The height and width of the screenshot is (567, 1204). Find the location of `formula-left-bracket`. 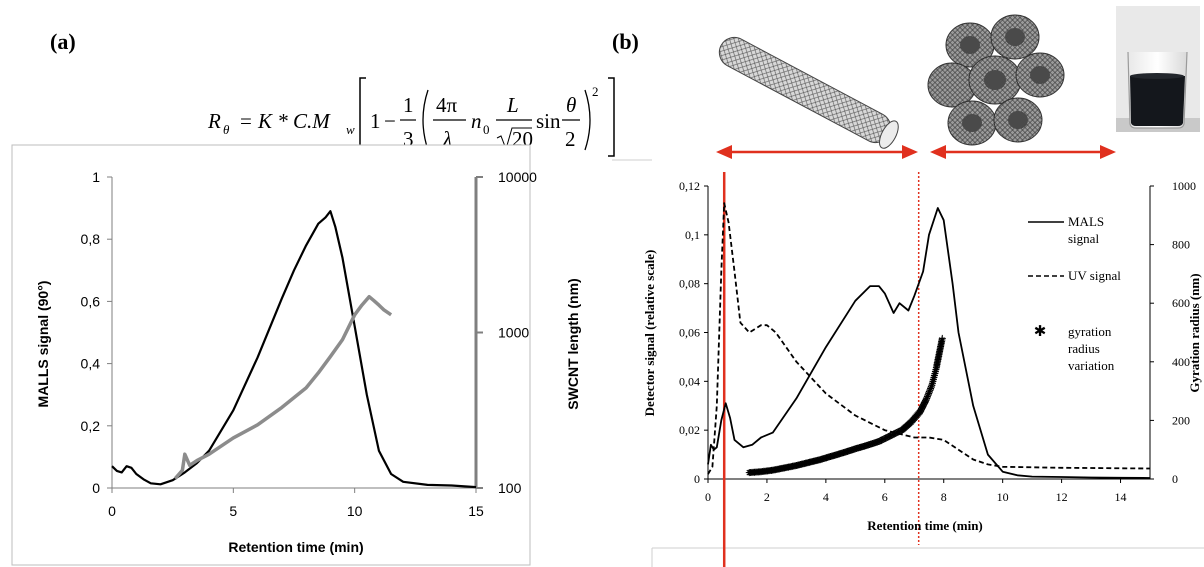

formula-left-bracket is located at coordinates (362, 117).